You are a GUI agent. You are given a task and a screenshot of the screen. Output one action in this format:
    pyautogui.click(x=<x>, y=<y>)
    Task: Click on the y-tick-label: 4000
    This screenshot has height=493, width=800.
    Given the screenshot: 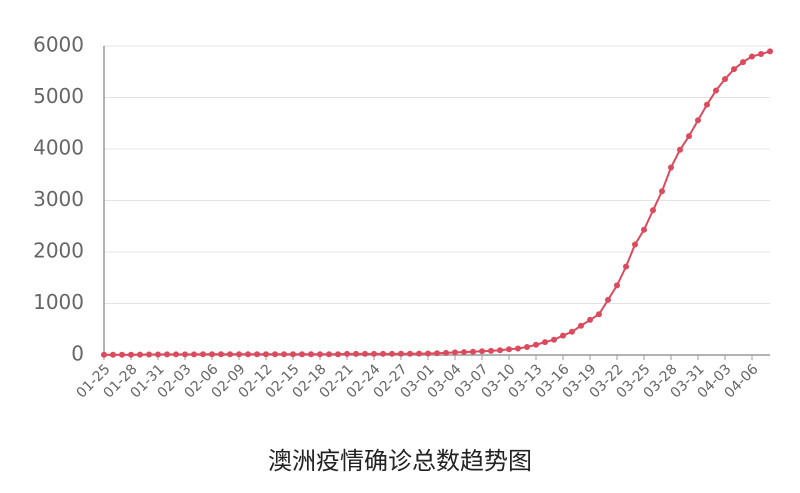 What is the action you would take?
    pyautogui.click(x=58, y=148)
    